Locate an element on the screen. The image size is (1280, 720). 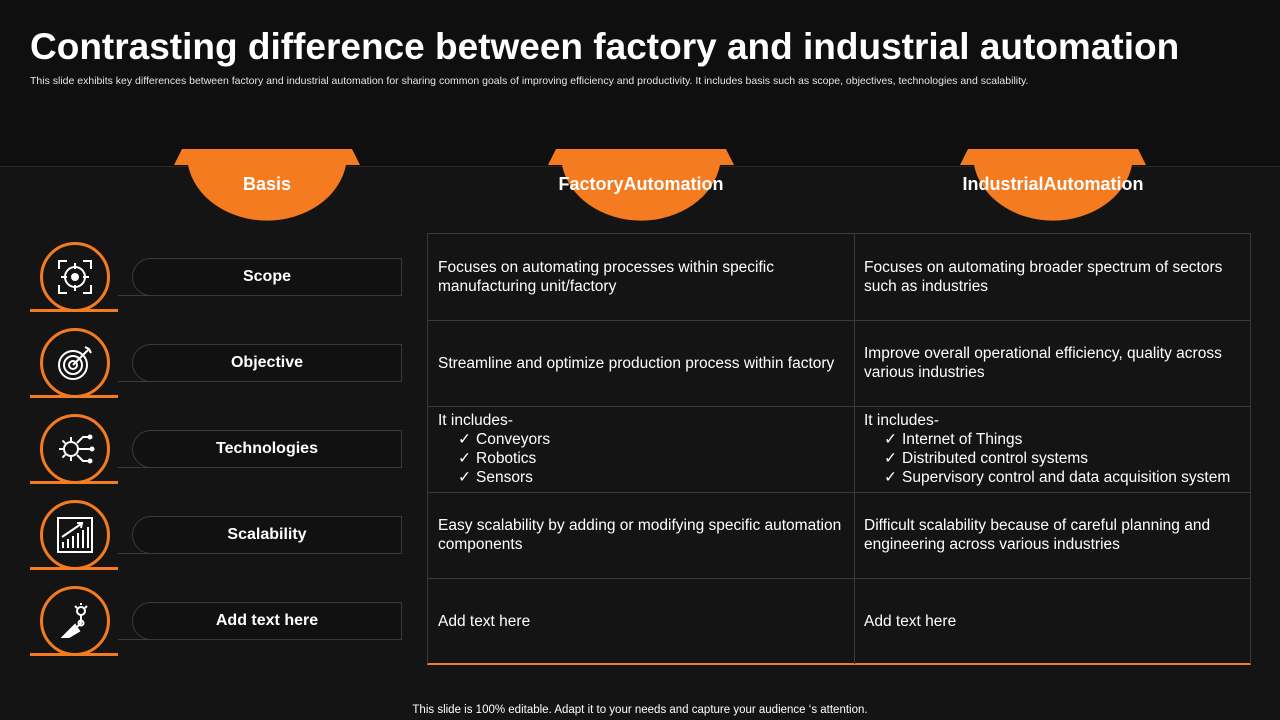
tab-factory-automation: Factory Automation is located at coordinates (641, 190).